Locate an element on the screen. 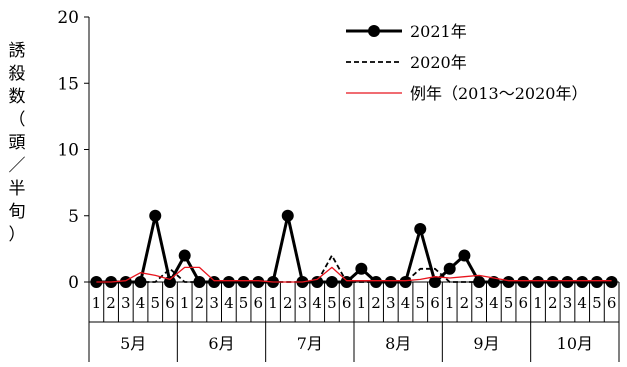 Image resolution: width=627 pixels, height=367 pixels. legend-marker is located at coordinates (374, 31).